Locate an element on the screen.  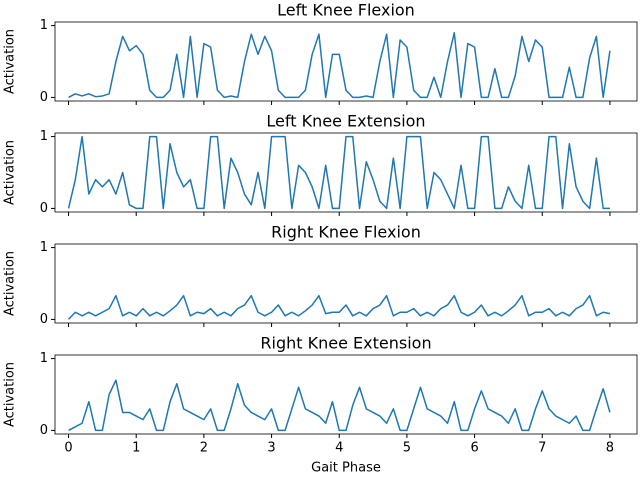
x-tick-label: 8 is located at coordinates (610, 448).